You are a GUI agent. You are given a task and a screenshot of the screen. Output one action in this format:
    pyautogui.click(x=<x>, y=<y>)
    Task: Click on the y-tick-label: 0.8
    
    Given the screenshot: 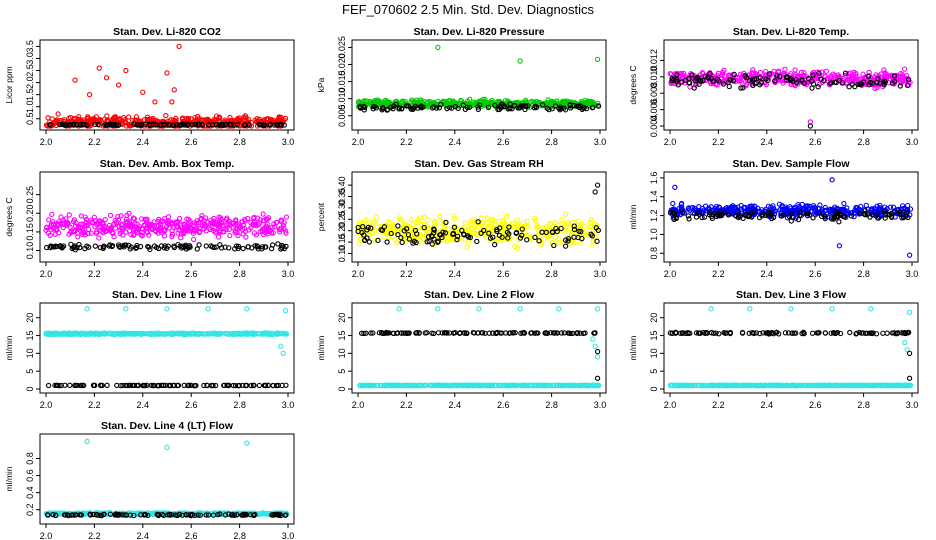 What is the action you would take?
    pyautogui.click(x=654, y=253)
    